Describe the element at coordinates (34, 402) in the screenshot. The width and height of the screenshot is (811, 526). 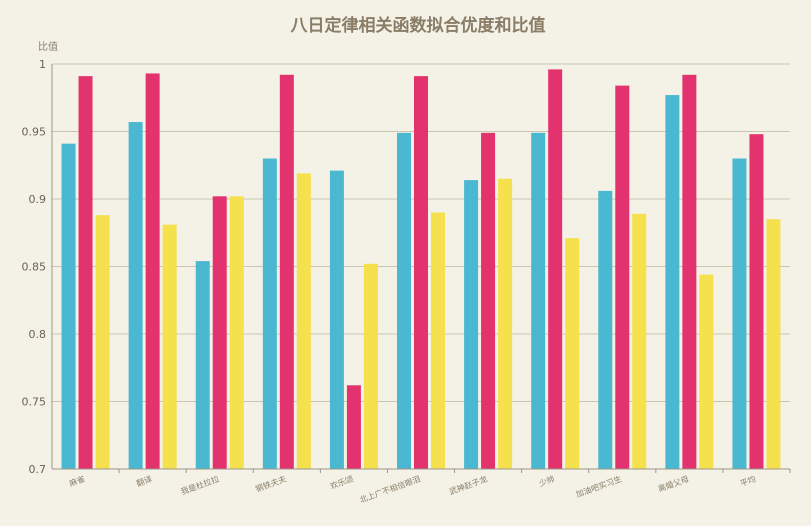
I see `y-tick-label: 0.75` at that location.